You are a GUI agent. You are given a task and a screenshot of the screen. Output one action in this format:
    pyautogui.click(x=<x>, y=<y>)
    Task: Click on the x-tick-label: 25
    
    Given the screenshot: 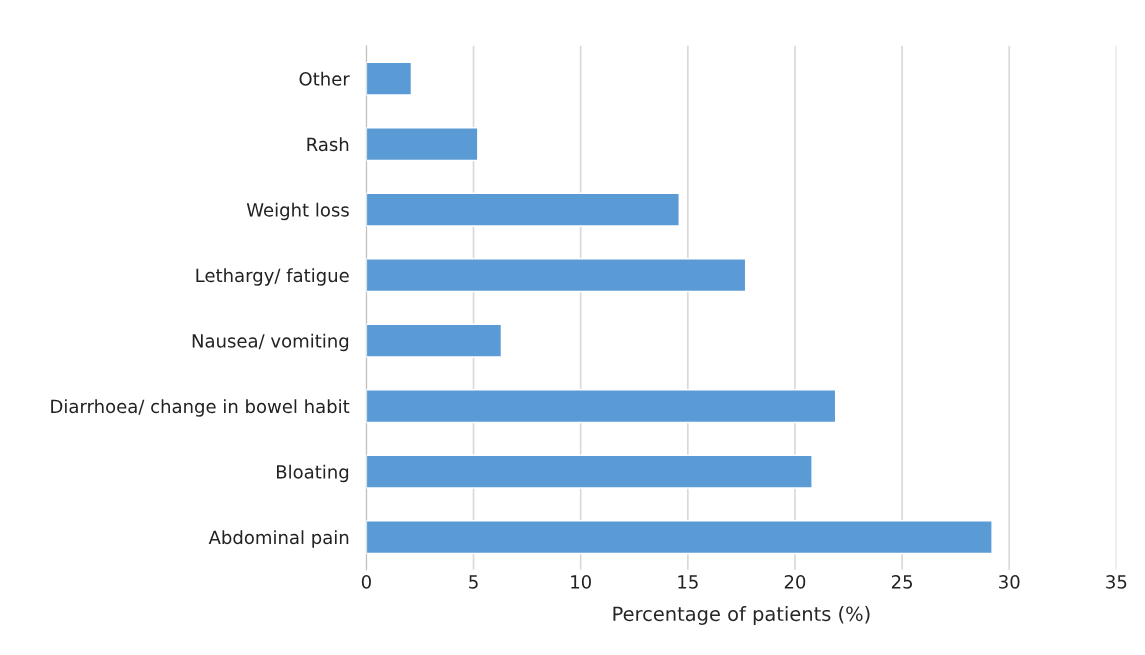 What is the action you would take?
    pyautogui.click(x=902, y=582)
    